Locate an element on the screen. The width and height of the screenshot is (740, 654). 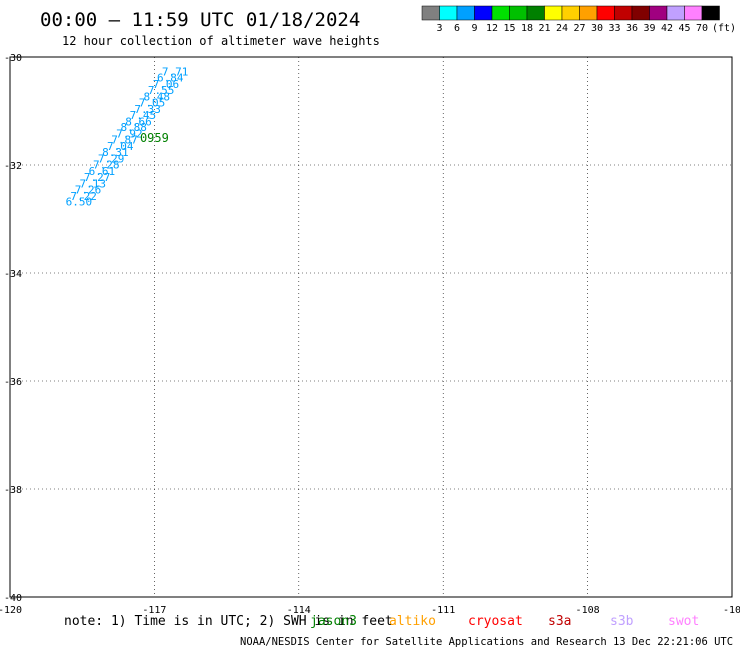
colorbar-label: 45 is located at coordinates (684, 28).